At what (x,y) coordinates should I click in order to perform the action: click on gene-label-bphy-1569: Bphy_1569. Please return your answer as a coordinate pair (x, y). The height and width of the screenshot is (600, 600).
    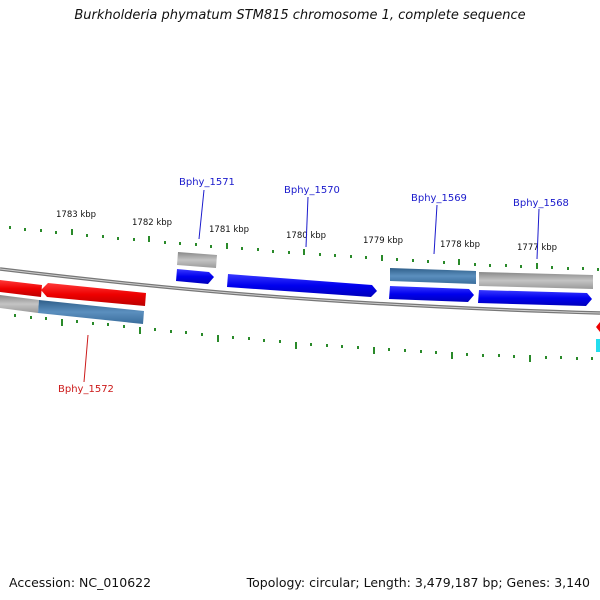
    Looking at the image, I should click on (439, 198).